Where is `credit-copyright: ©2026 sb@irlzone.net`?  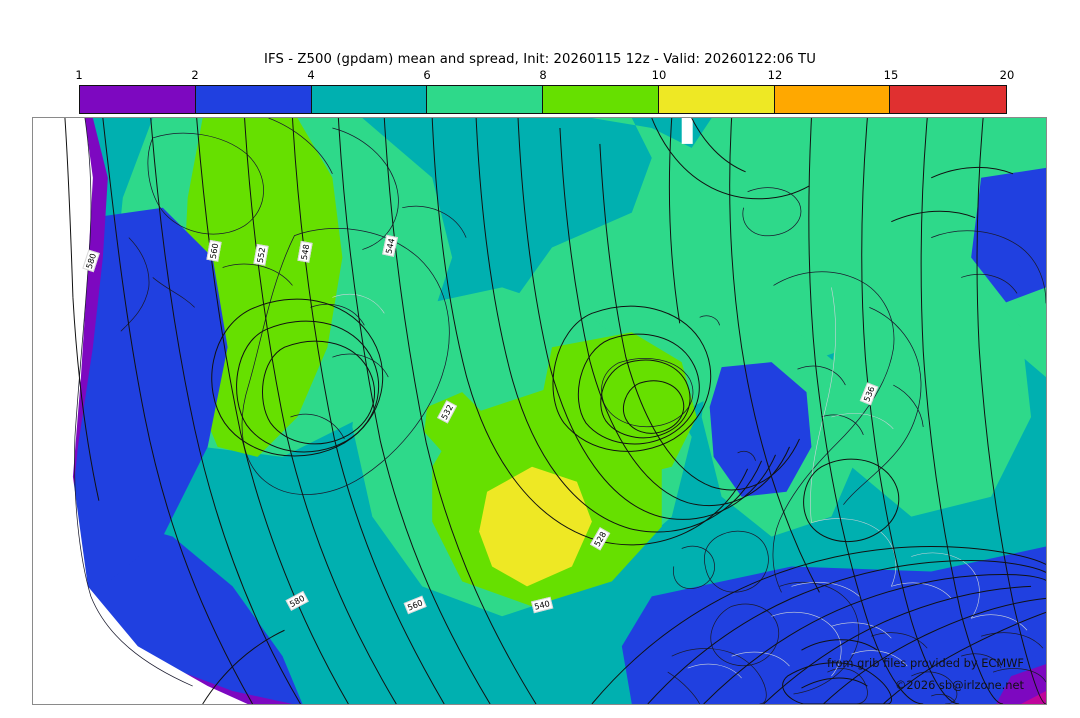 credit-copyright: ©2026 sb@irlzone.net is located at coordinates (959, 685).